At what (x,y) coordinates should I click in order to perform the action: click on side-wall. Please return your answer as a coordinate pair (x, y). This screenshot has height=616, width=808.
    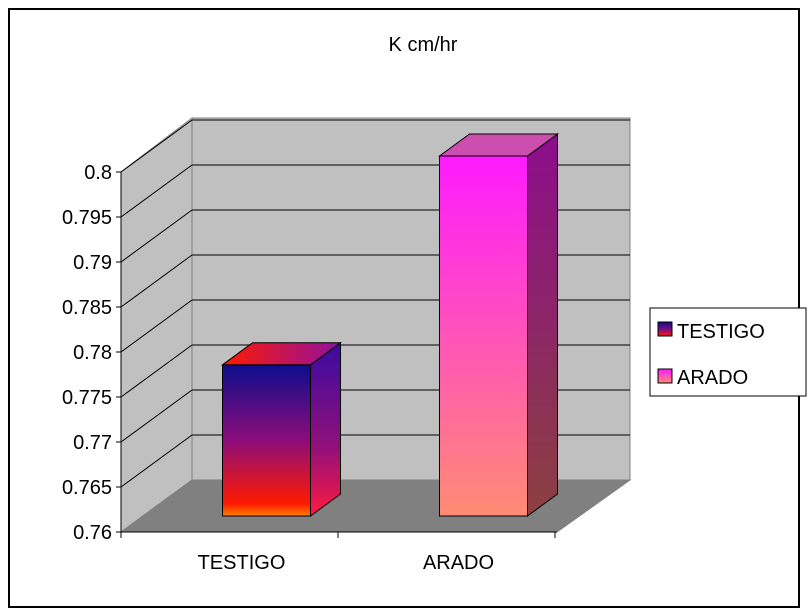
    Looking at the image, I should click on (156, 324).